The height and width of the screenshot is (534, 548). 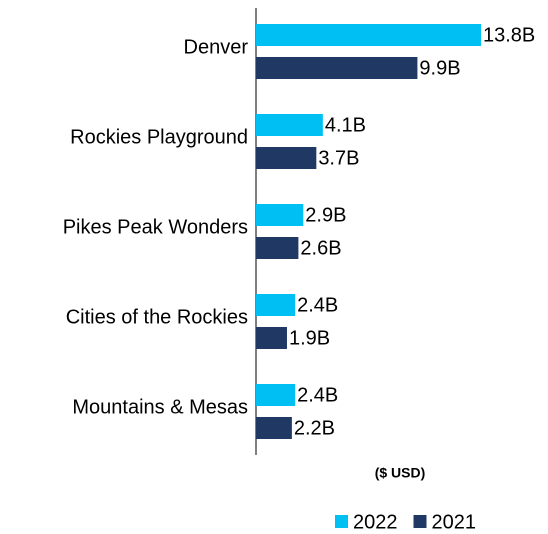 What do you see at coordinates (314, 428) in the screenshot?
I see `data-label: 2.2B` at bounding box center [314, 428].